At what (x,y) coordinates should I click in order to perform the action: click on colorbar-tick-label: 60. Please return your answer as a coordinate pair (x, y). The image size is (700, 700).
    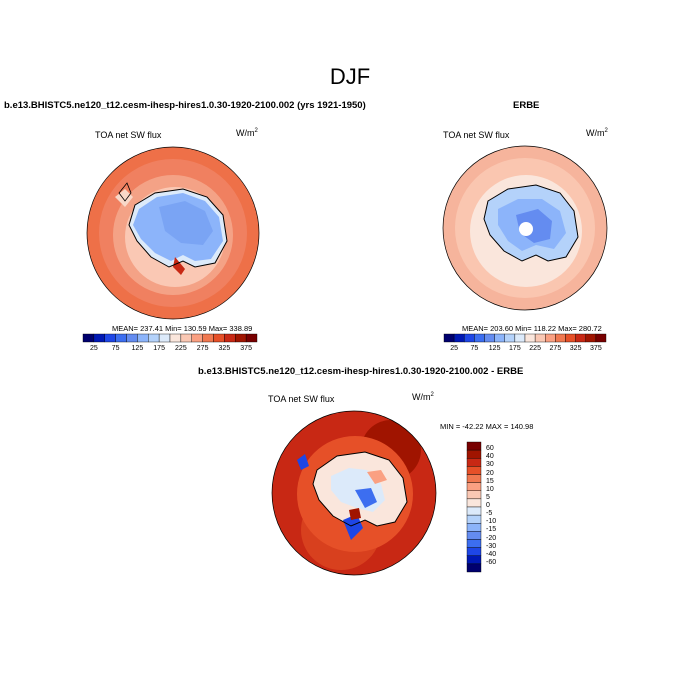
    Looking at the image, I should click on (490, 449).